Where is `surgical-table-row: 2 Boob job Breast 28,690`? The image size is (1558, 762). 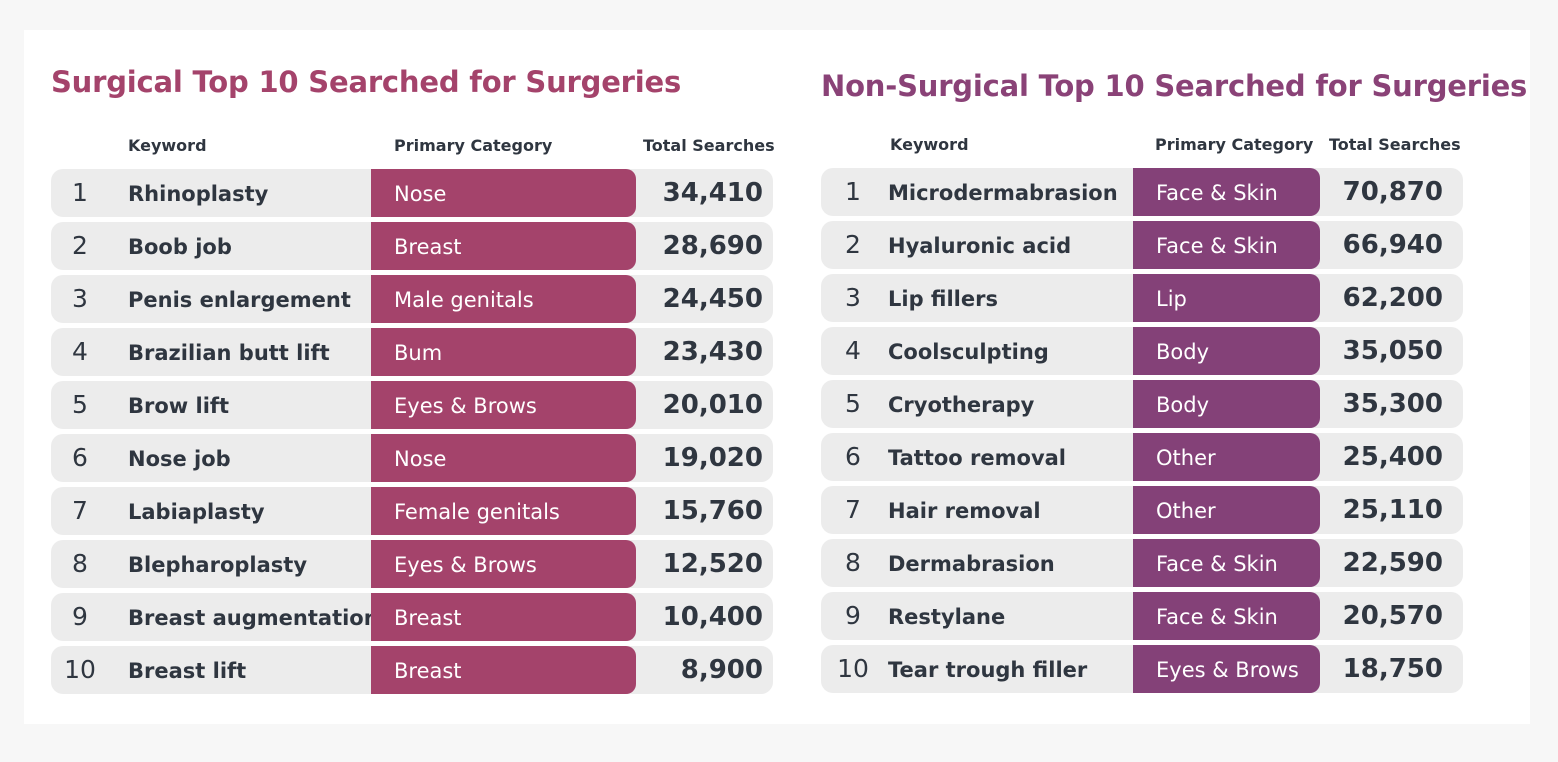
surgical-table-row: 2 Boob job Breast 28,690 is located at coordinates (412, 246).